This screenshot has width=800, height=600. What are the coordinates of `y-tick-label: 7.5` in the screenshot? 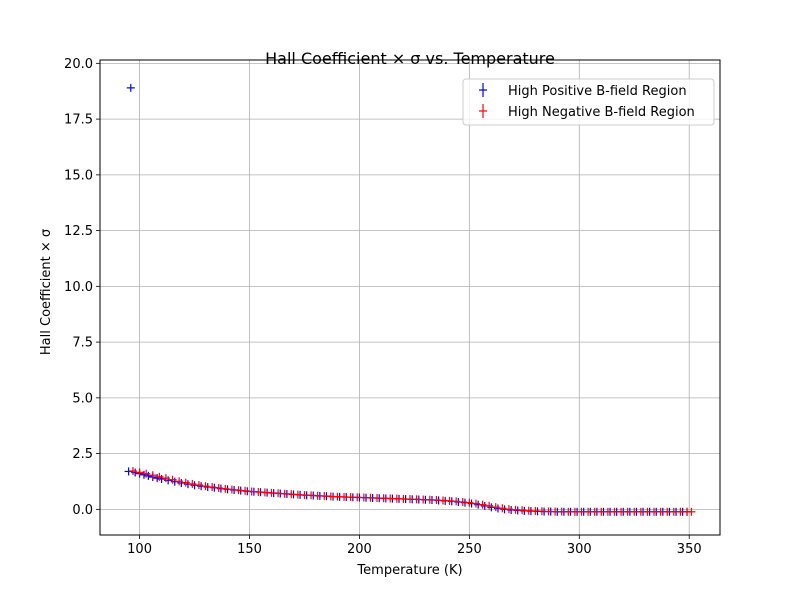 It's located at (82, 343).